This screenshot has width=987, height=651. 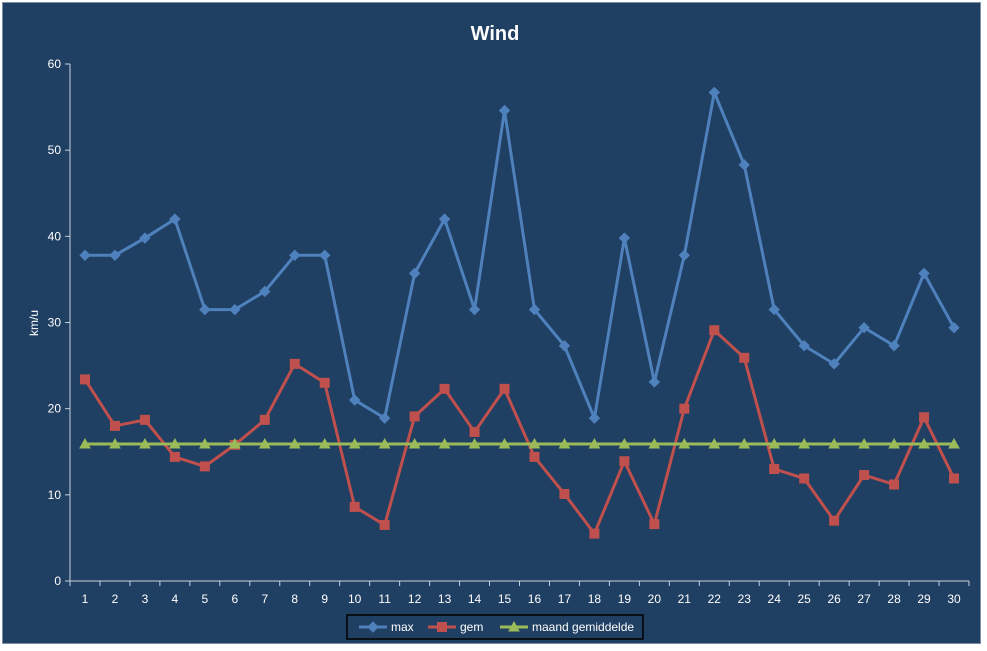 I want to click on x-tick-label: 2, so click(x=115, y=599).